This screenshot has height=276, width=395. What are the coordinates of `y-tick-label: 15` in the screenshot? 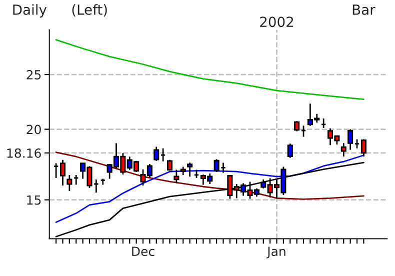 It's located at (34, 200).